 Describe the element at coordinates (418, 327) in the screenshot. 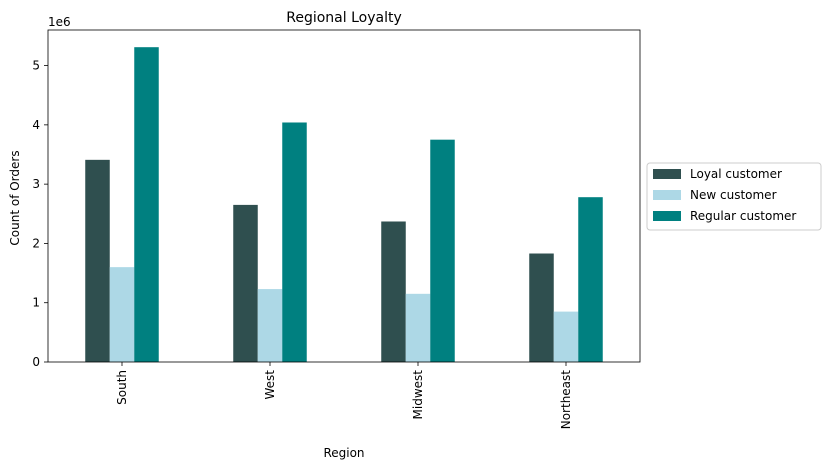

I see `bar-new-customer-midwest` at that location.